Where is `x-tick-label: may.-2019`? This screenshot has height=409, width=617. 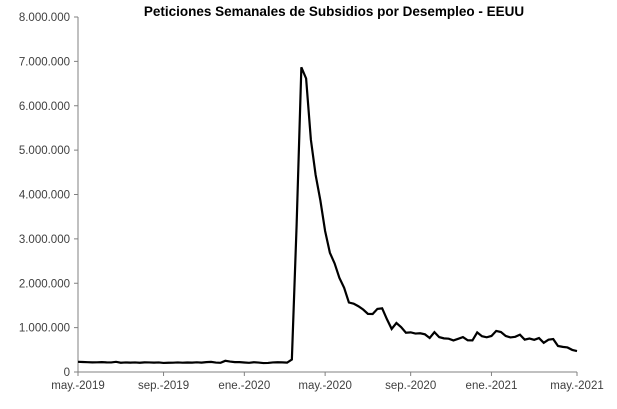
x-tick-label: may.-2019 is located at coordinates (77, 386).